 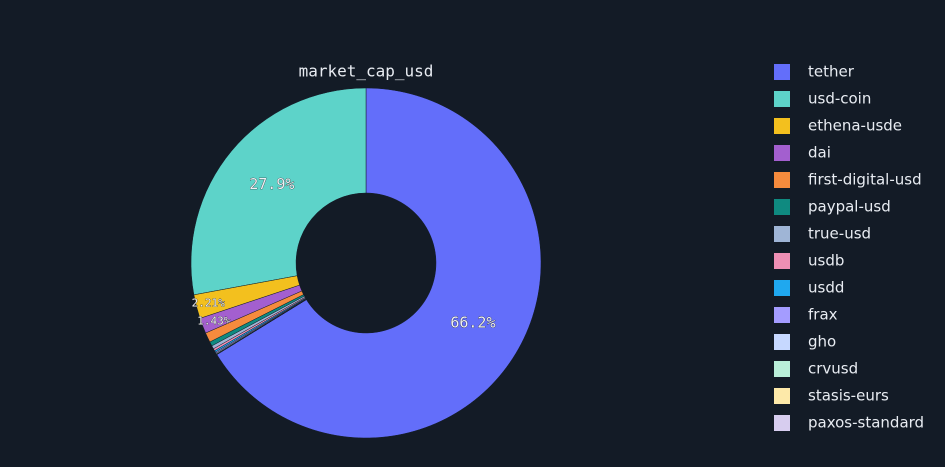 I want to click on legend-label: tether, so click(x=831, y=72).